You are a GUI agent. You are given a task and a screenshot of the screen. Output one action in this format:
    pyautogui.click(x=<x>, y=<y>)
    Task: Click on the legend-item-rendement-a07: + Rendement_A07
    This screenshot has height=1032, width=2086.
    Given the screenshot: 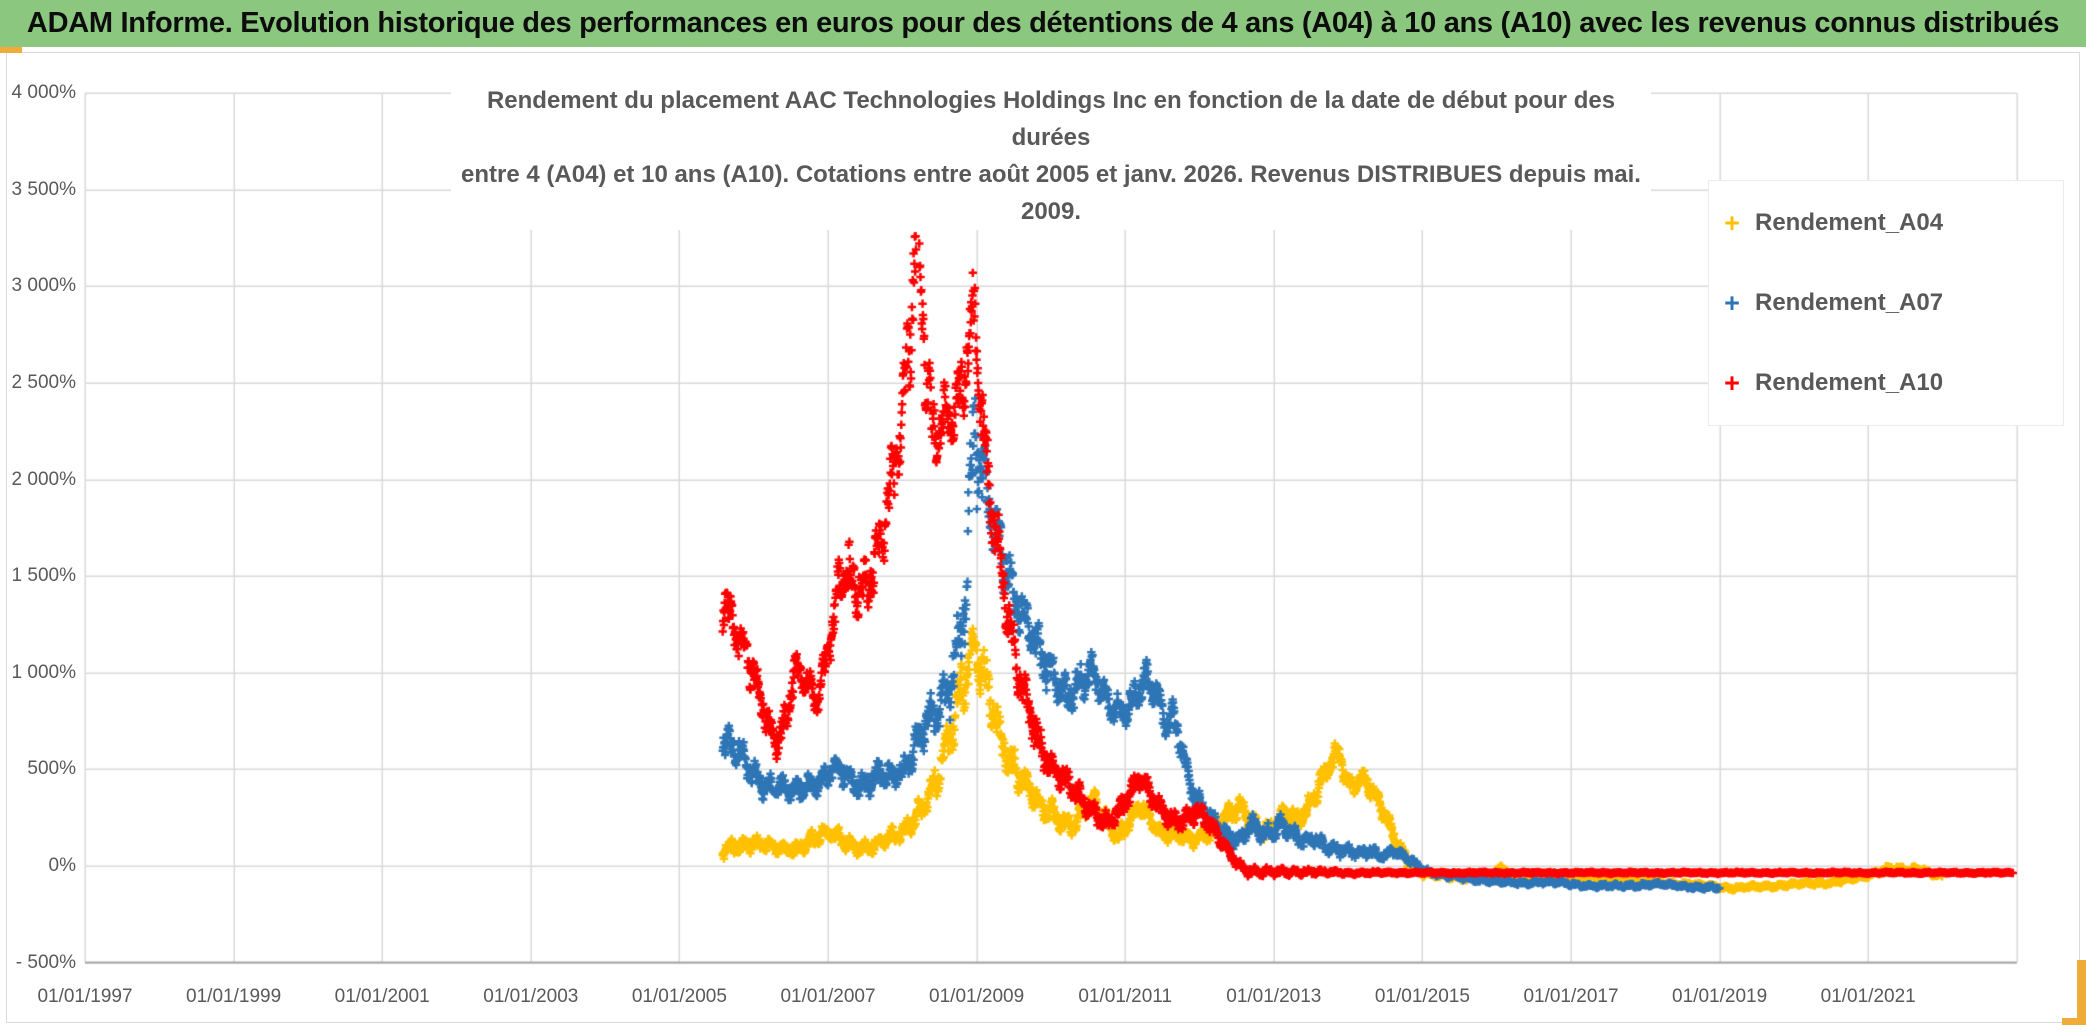 What is the action you would take?
    pyautogui.click(x=1886, y=303)
    